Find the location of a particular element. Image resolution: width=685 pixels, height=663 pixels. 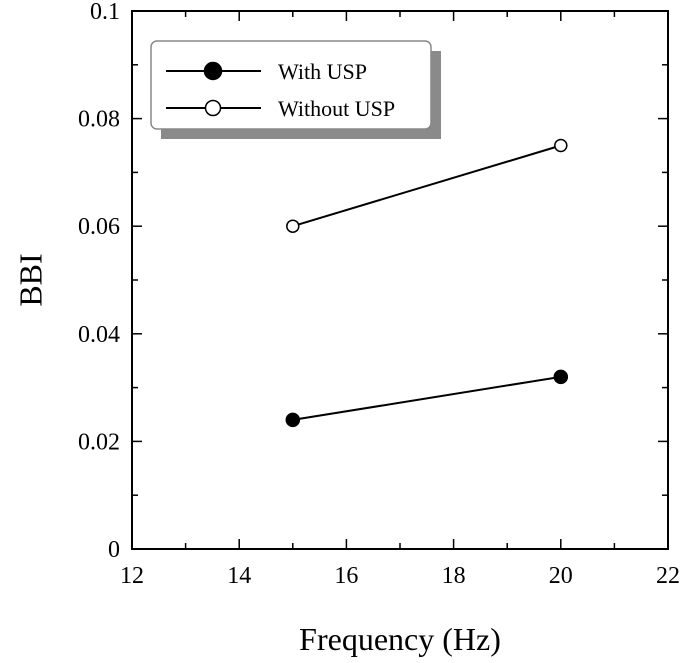

x-tick-label: 16 is located at coordinates (346, 576).